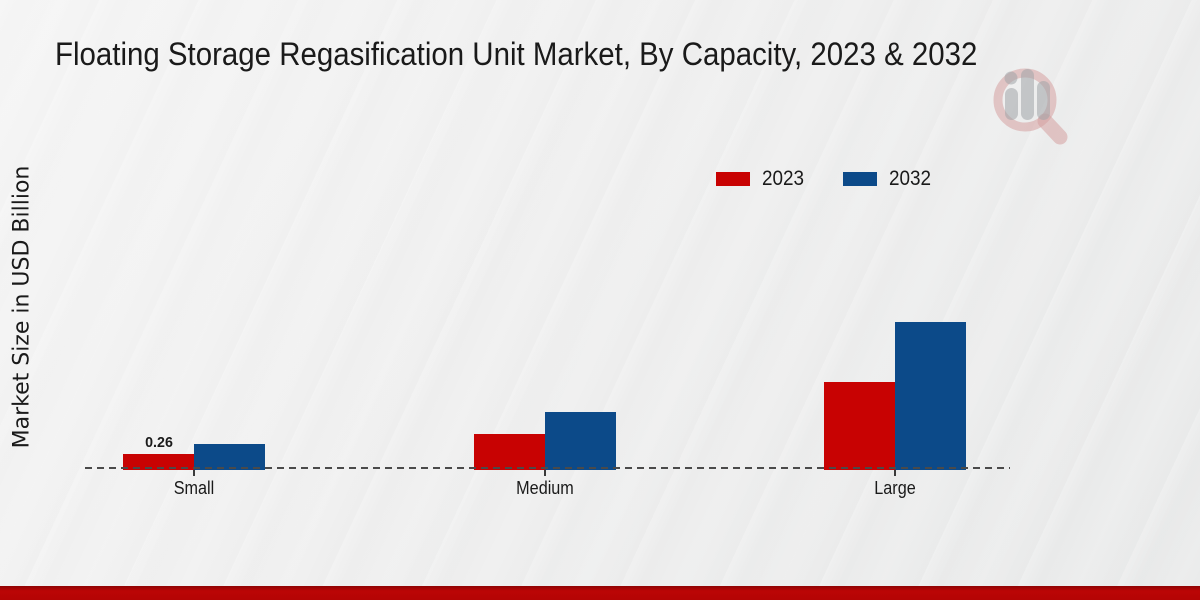 The image size is (1200, 600). What do you see at coordinates (930, 396) in the screenshot?
I see `bar-2032-large` at bounding box center [930, 396].